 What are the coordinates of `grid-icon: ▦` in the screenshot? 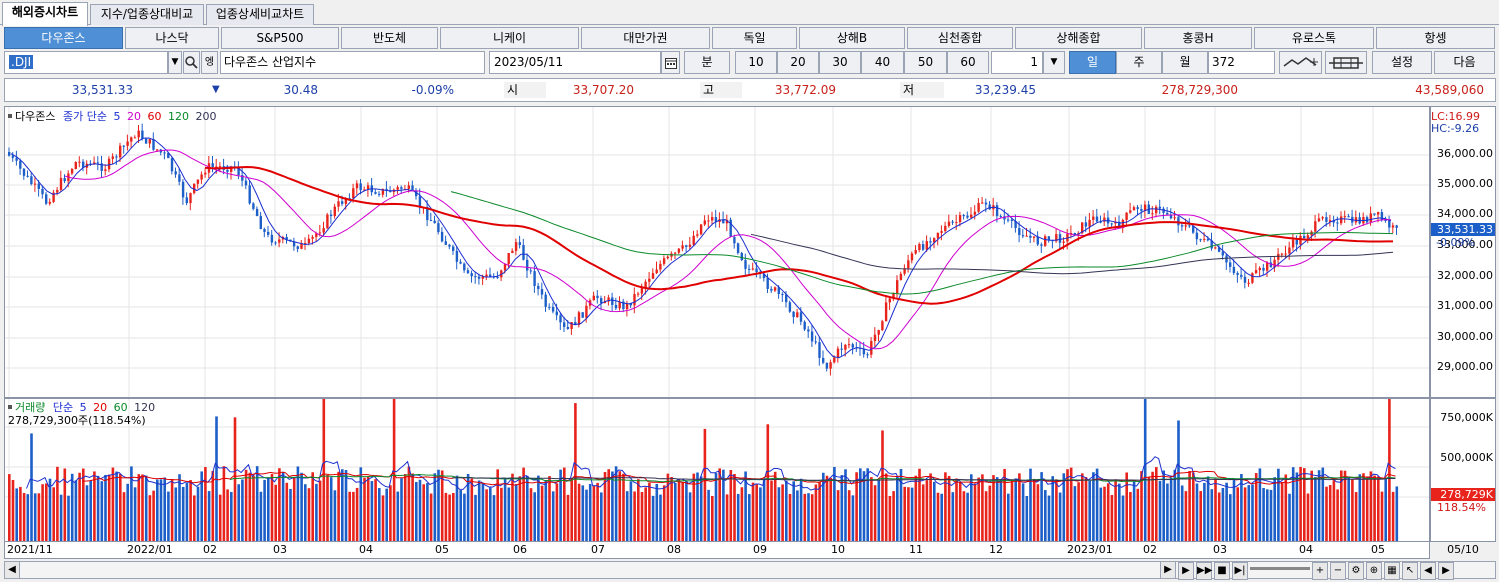 It's located at (1392, 571).